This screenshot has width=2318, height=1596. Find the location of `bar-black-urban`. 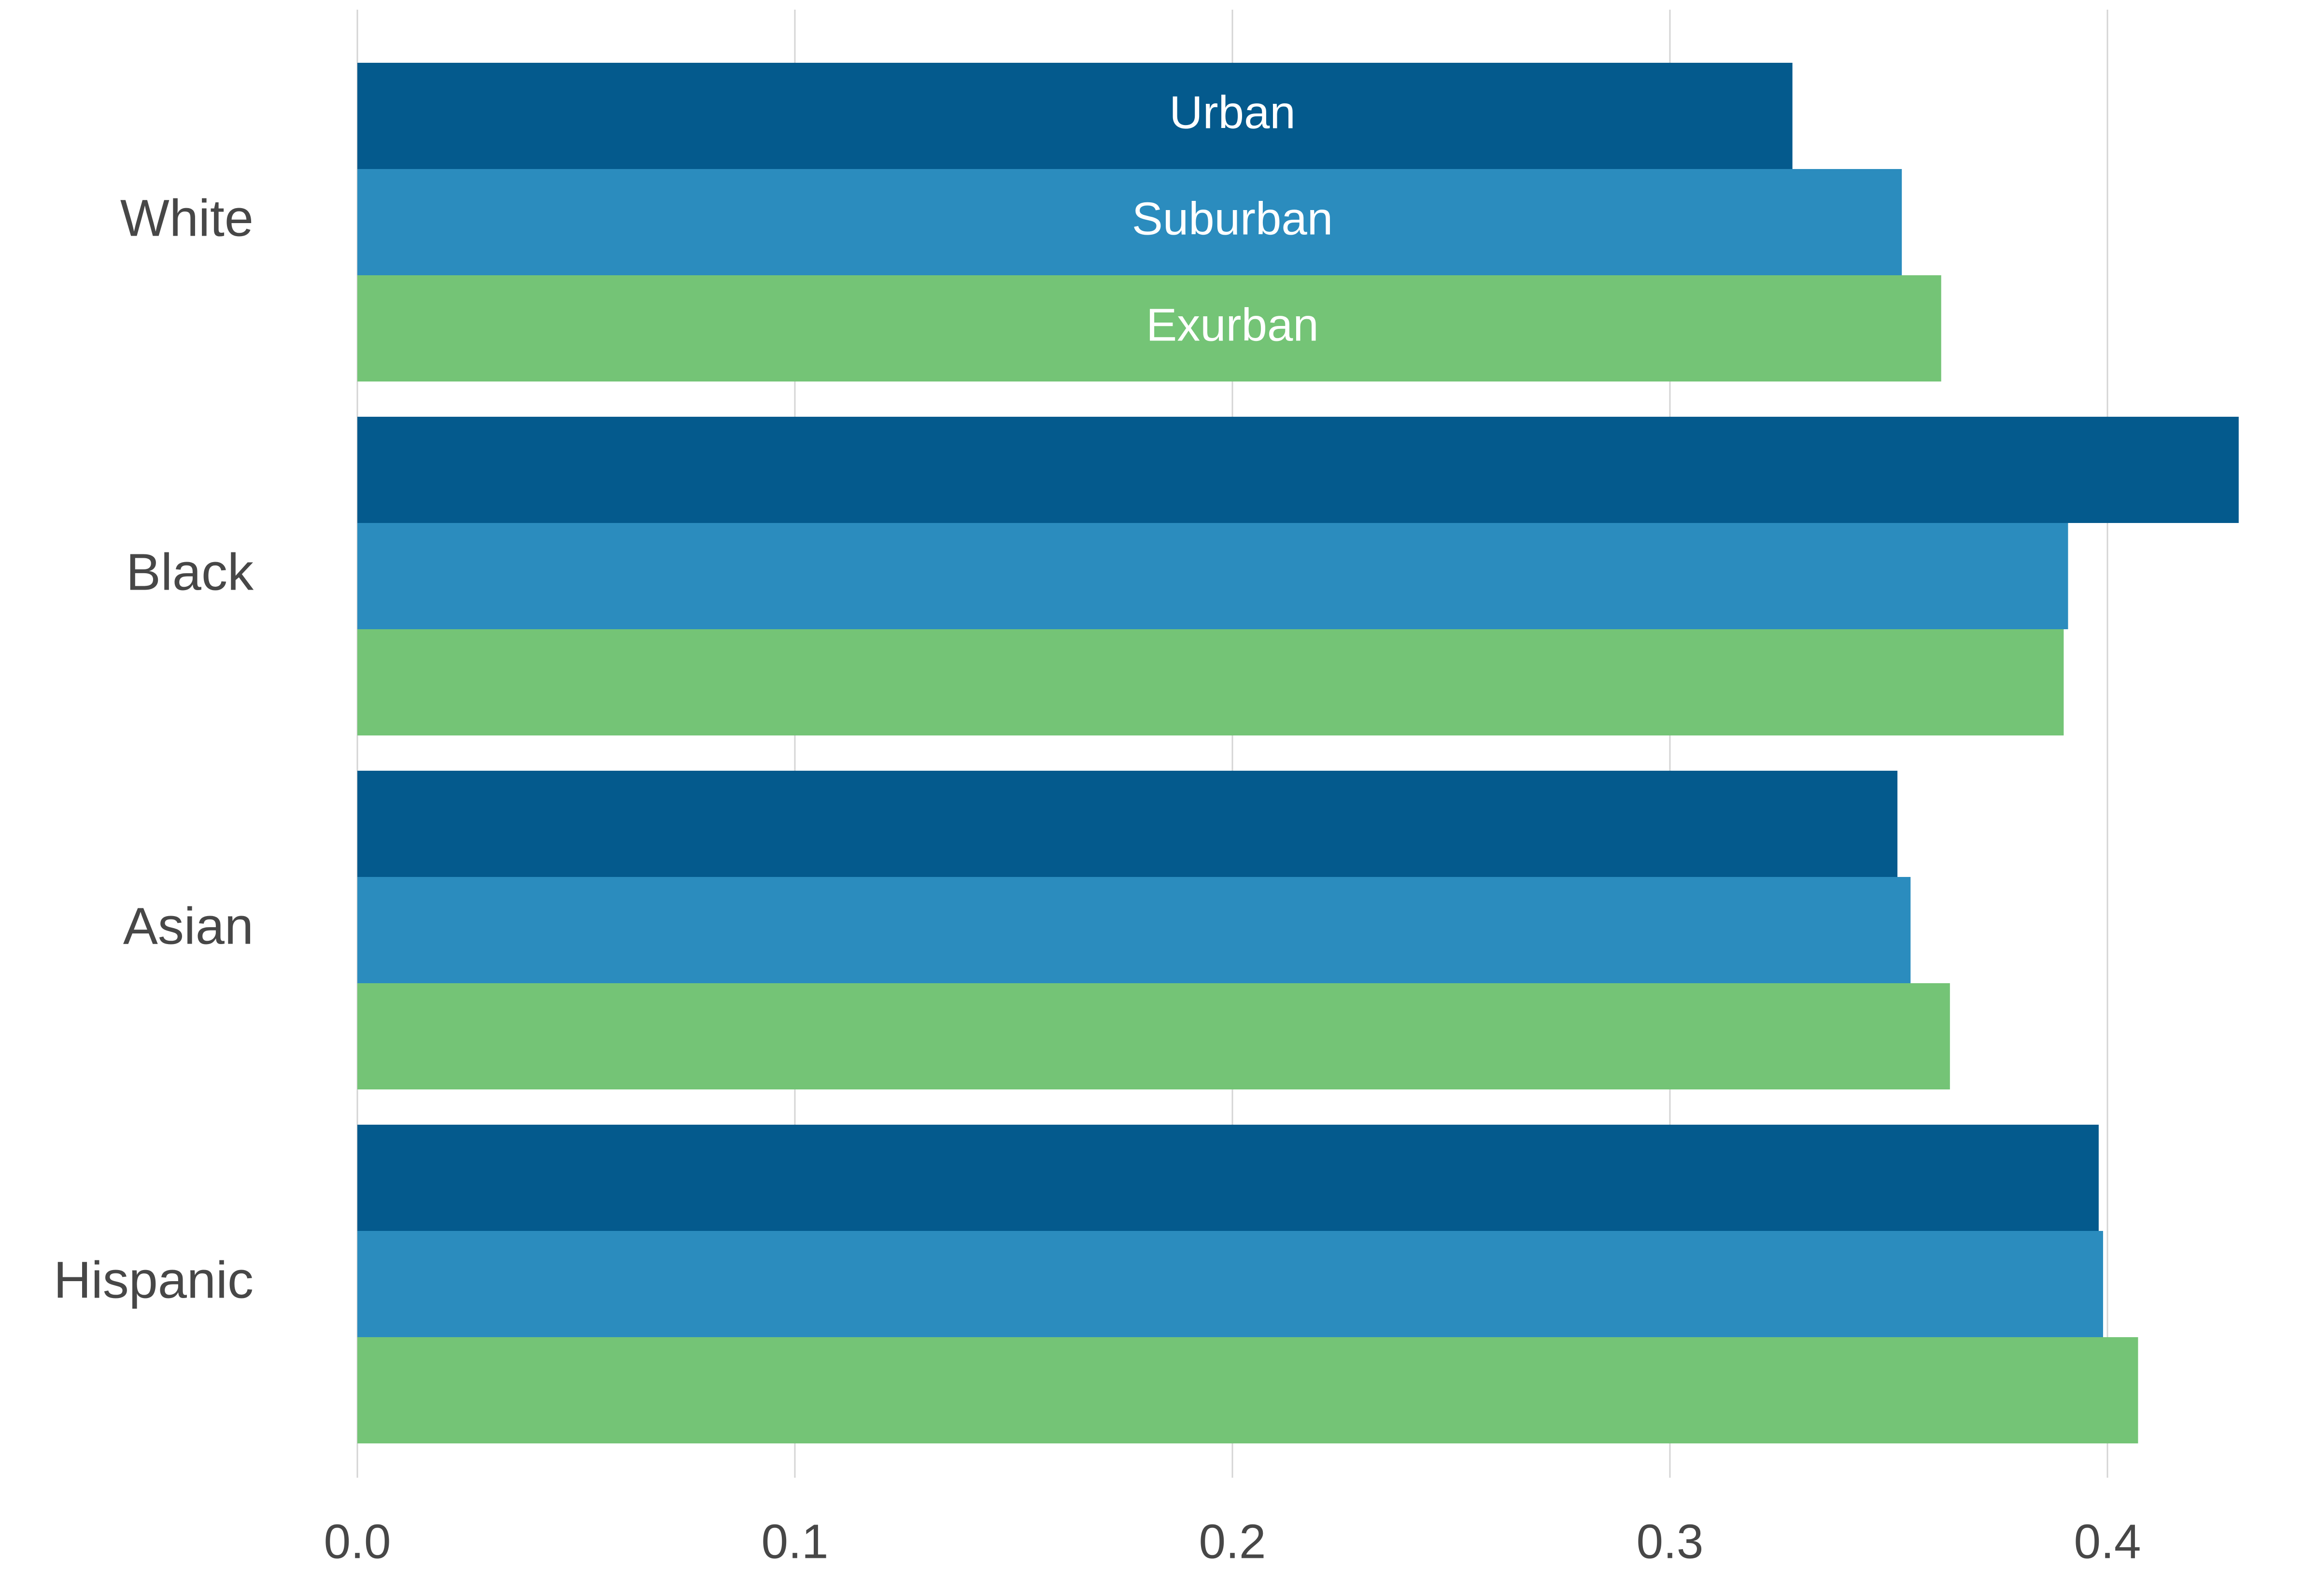

bar-black-urban is located at coordinates (1298, 470).